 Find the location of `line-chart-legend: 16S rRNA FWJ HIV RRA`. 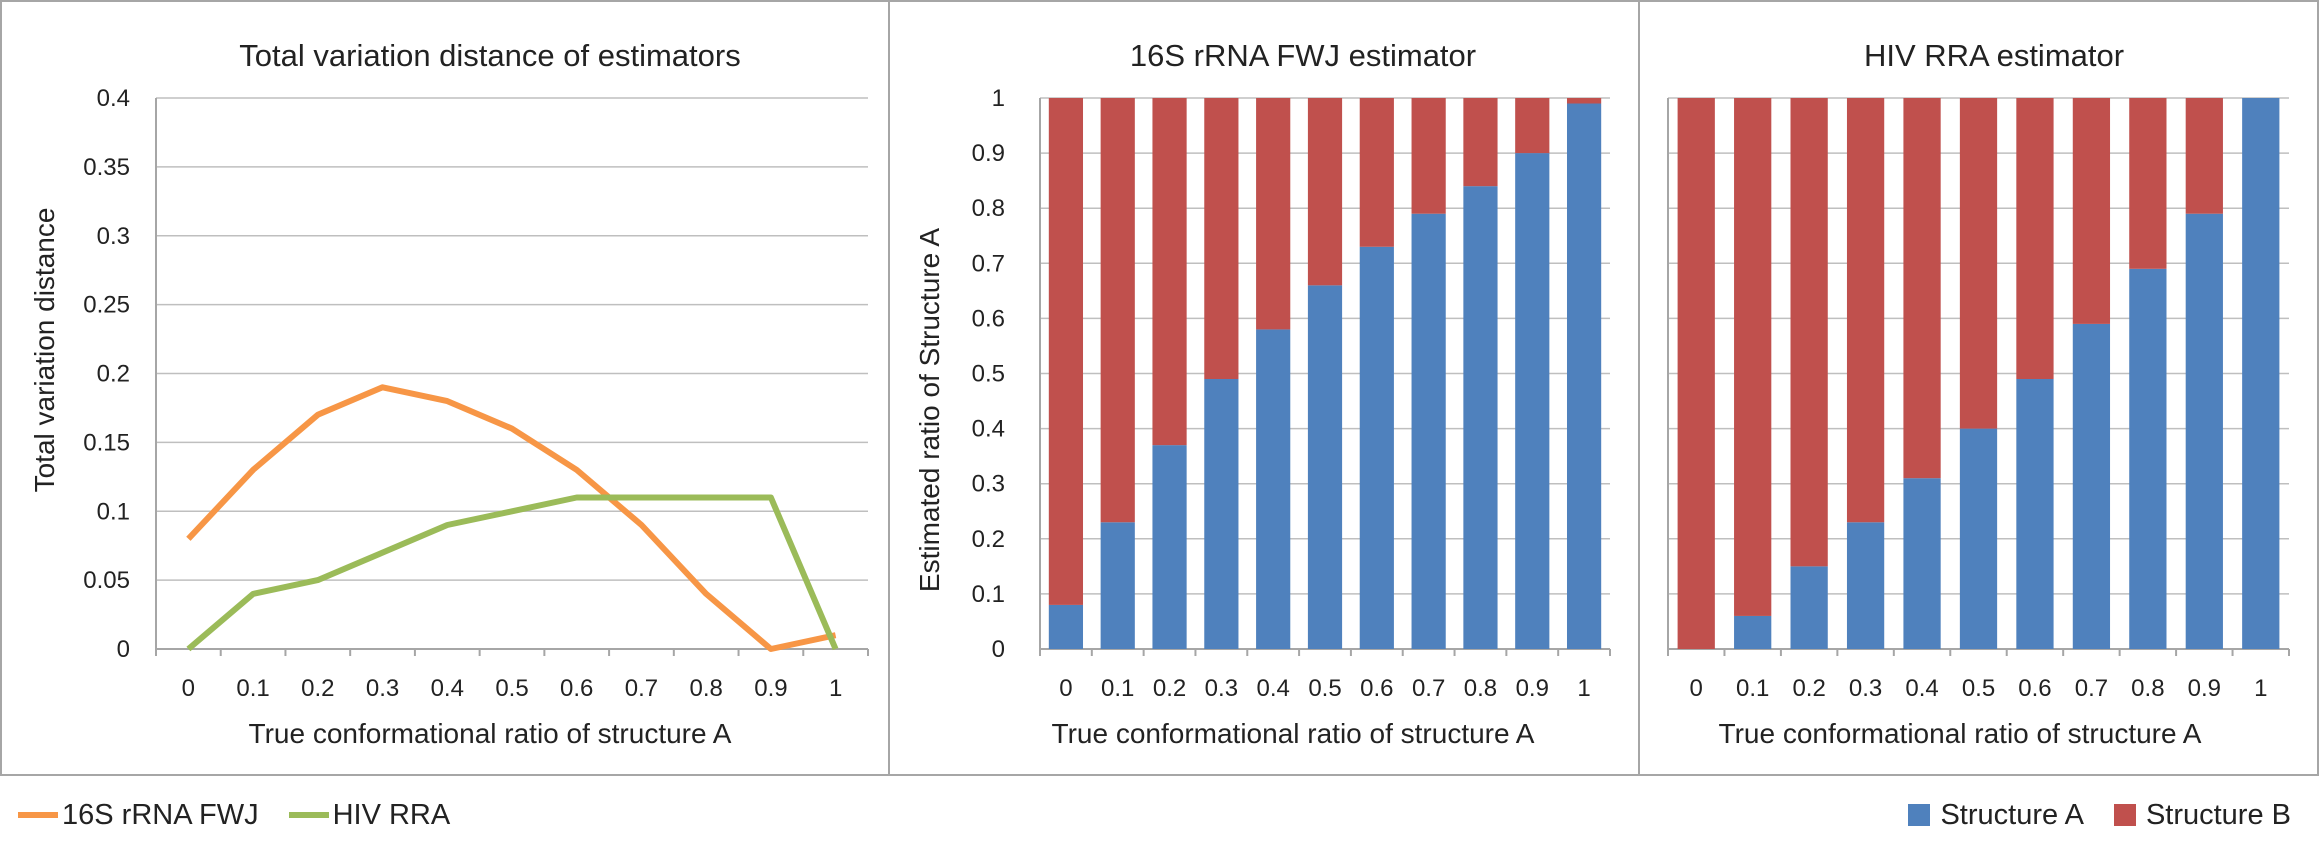

line-chart-legend: 16S rRNA FWJ HIV RRA is located at coordinates (234, 815).